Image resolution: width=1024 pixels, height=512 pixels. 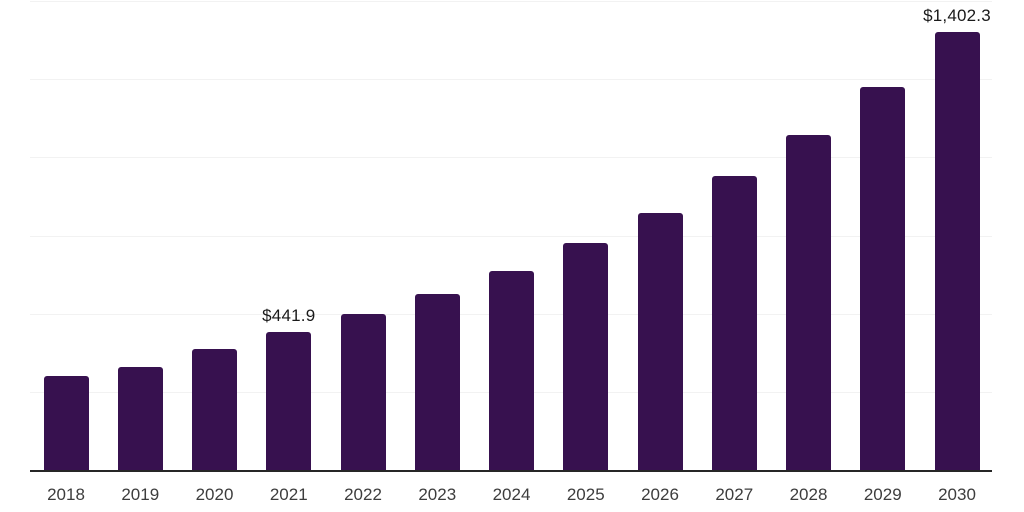 What do you see at coordinates (808, 303) in the screenshot?
I see `bar-2028` at bounding box center [808, 303].